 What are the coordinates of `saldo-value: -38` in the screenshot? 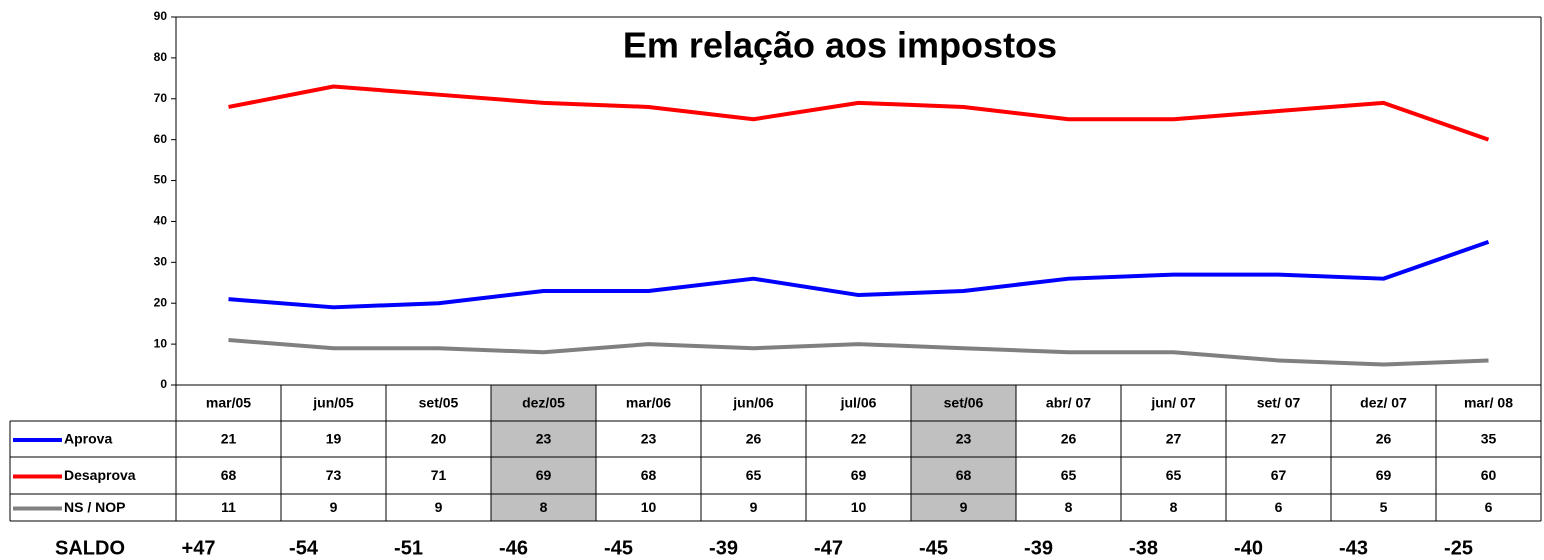 It's located at (1143, 548).